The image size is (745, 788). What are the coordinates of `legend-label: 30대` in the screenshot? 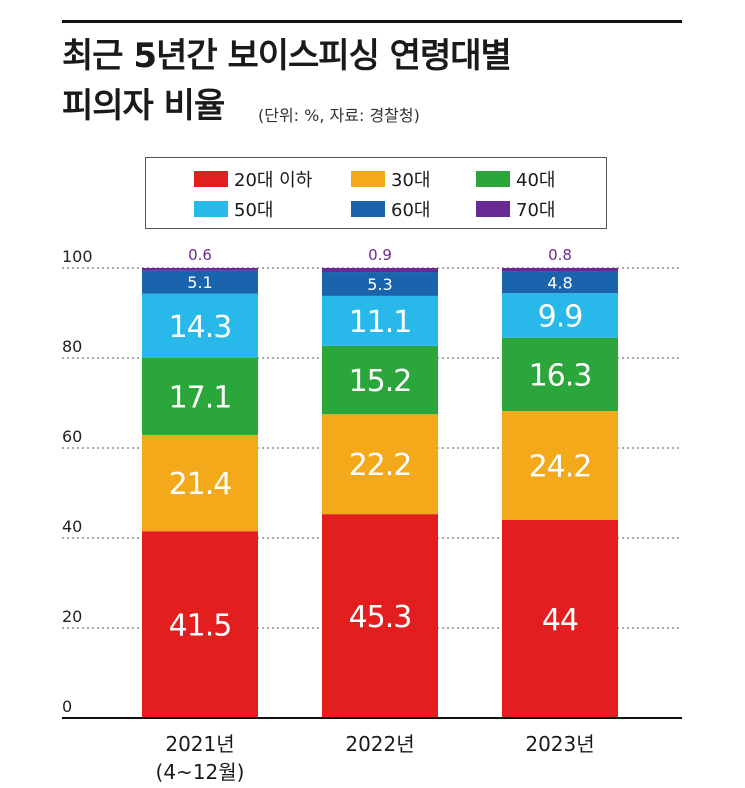 It's located at (411, 180).